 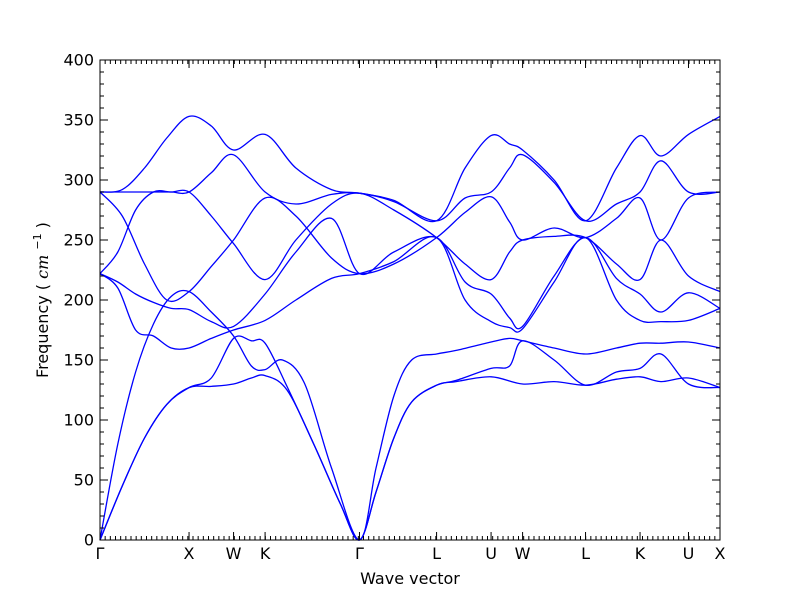 I want to click on x-axis-label: Wave vector, so click(x=410, y=578).